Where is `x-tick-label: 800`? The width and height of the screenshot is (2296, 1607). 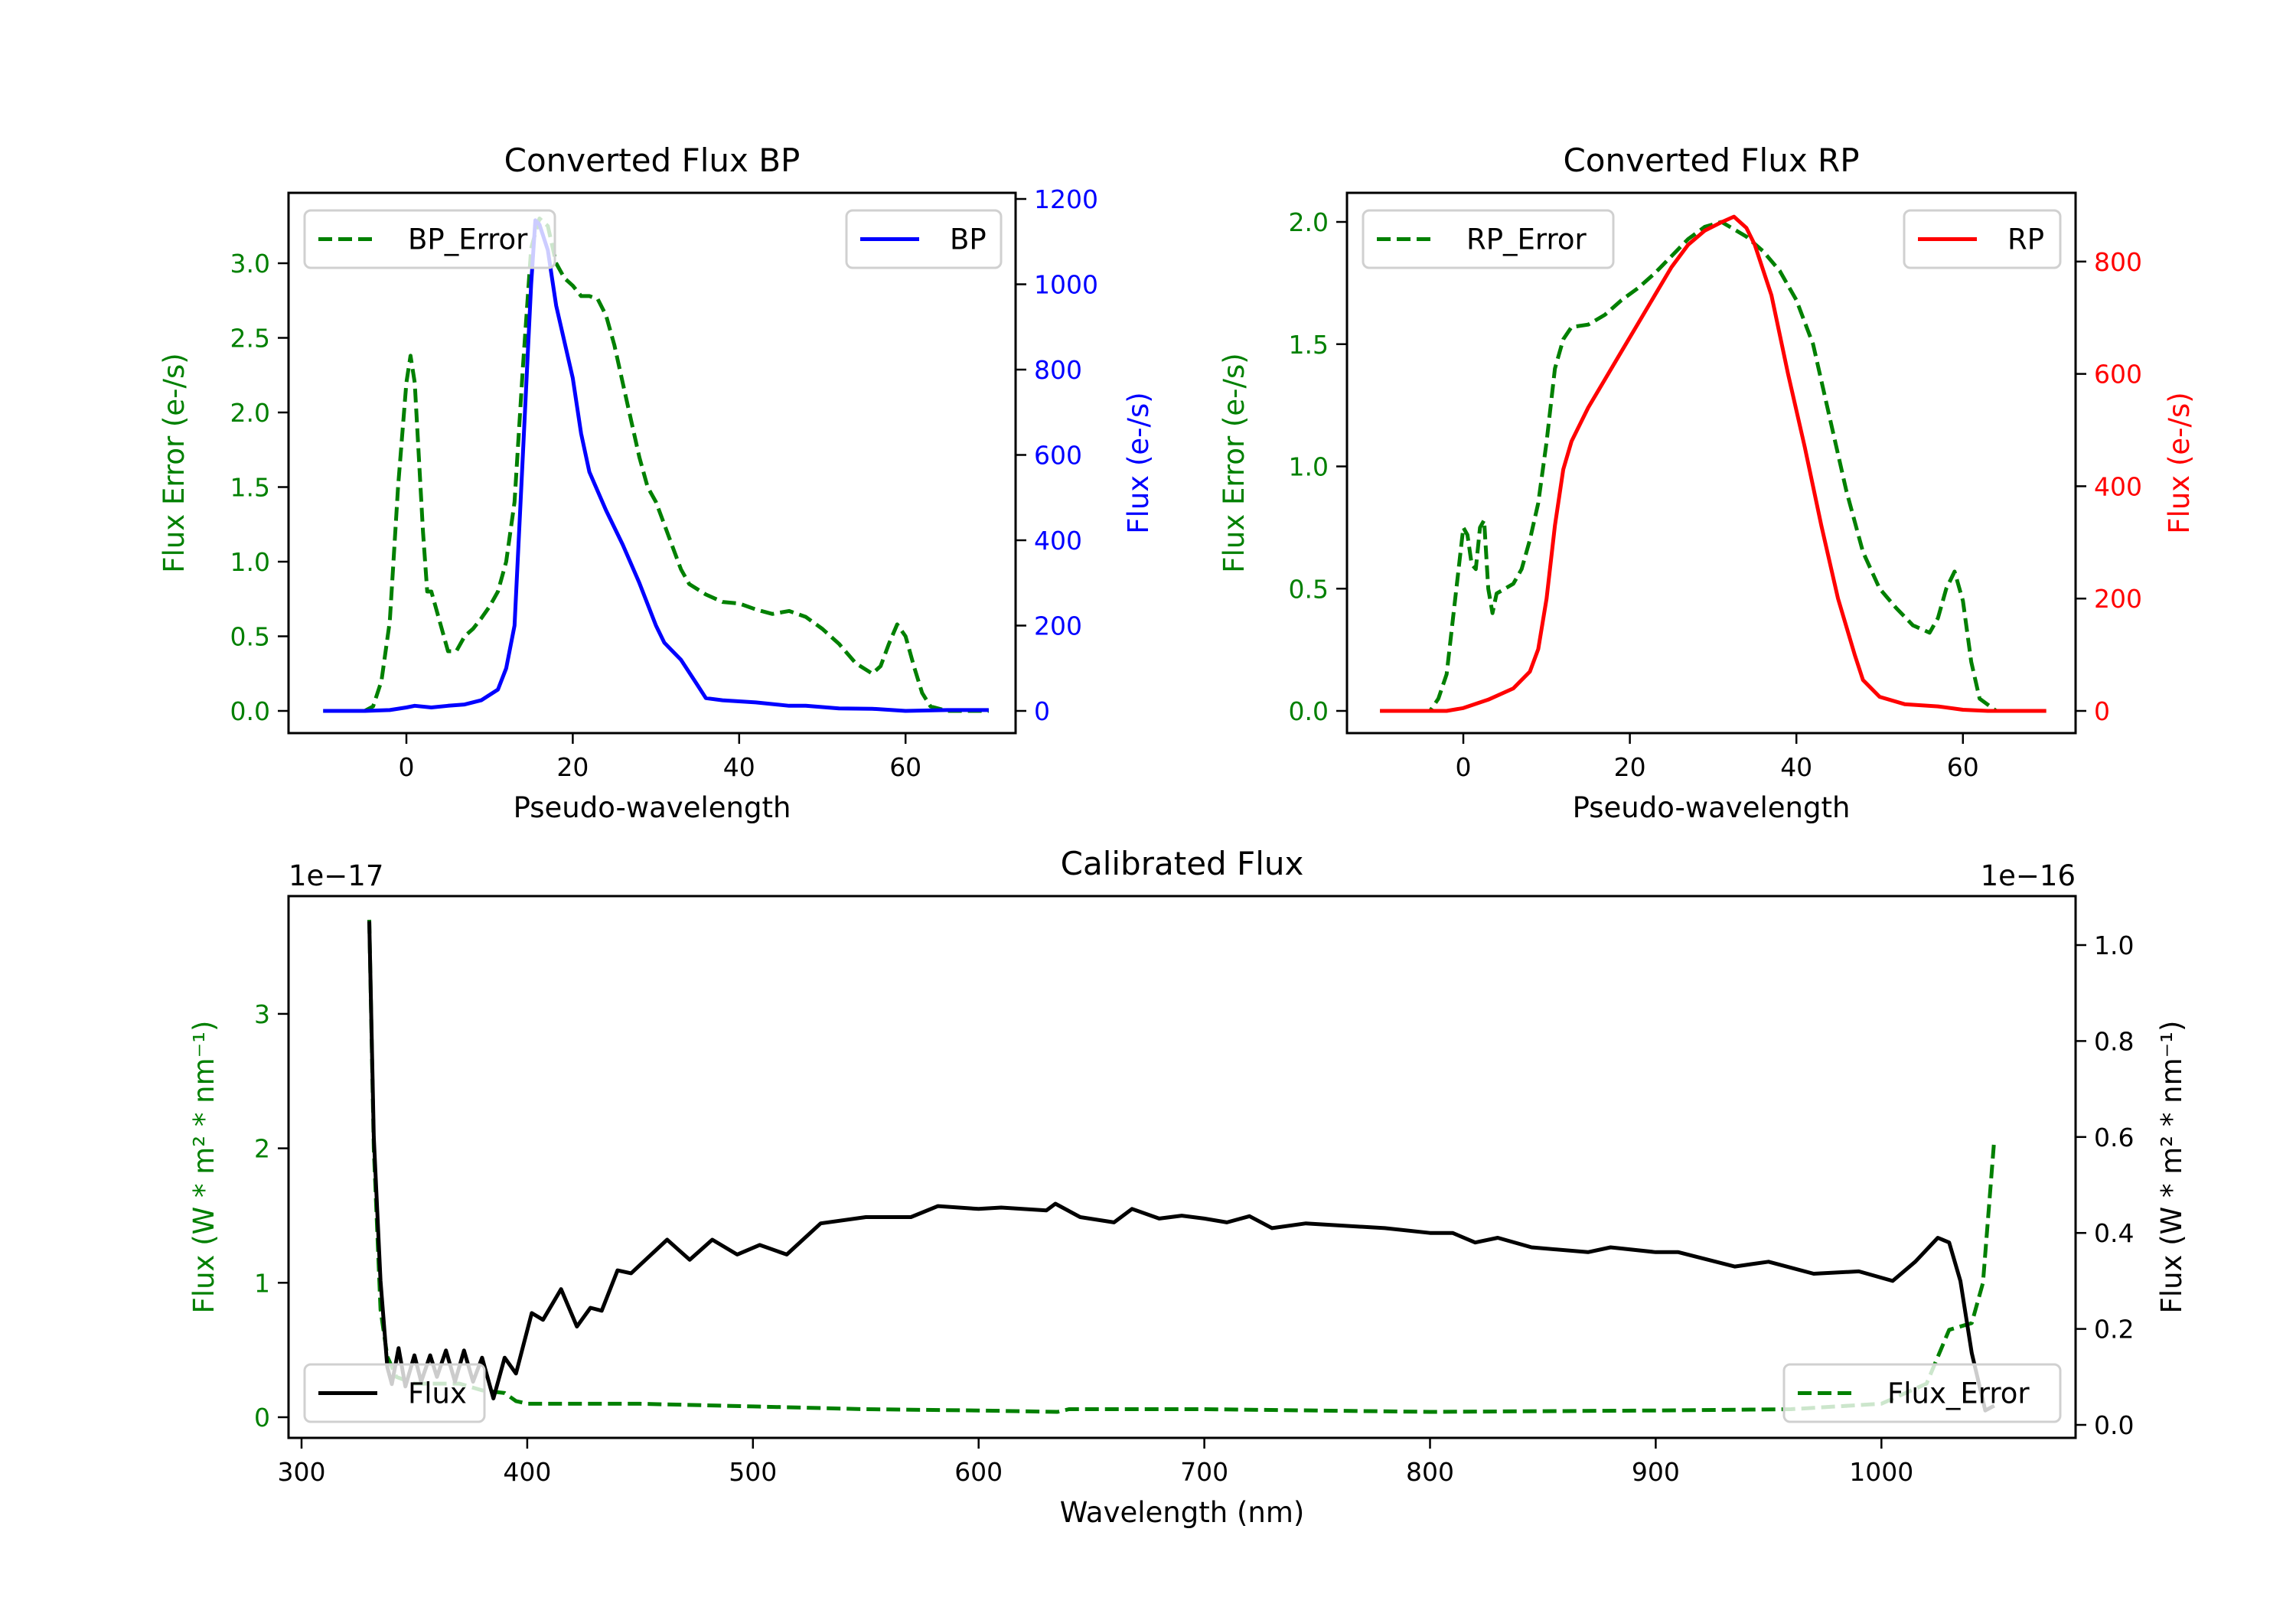
x-tick-label: 800 is located at coordinates (1430, 1472).